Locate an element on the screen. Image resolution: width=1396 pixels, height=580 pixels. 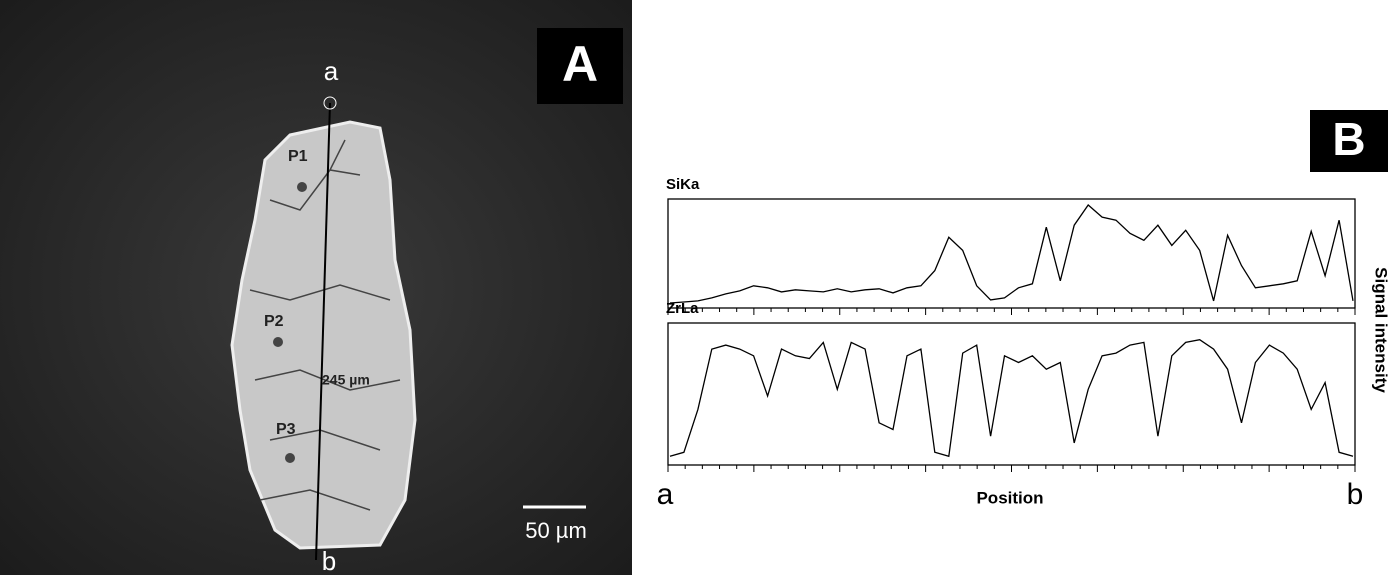
scan-line is located at coordinates (323, 331).